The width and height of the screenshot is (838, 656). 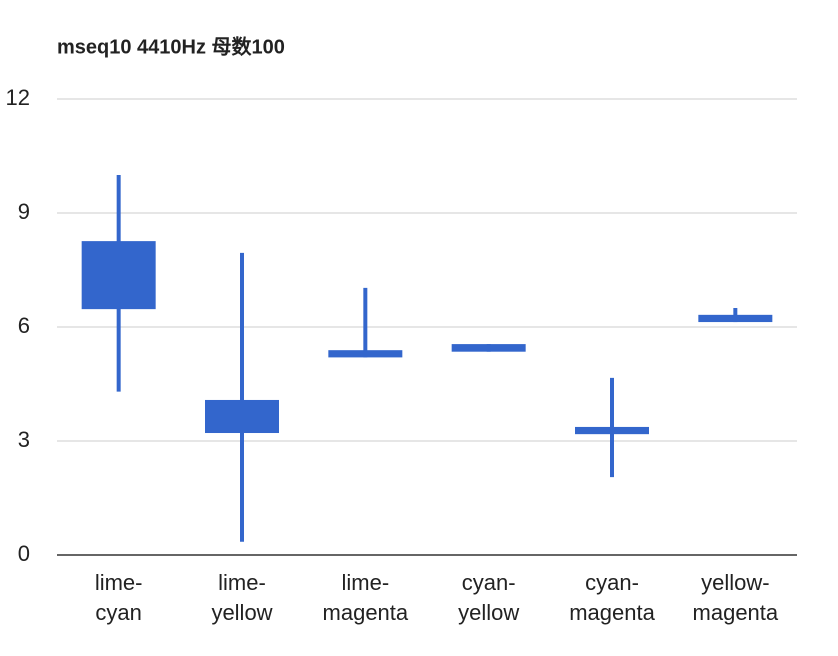 I want to click on y-tick-label: 3, so click(x=24, y=439).